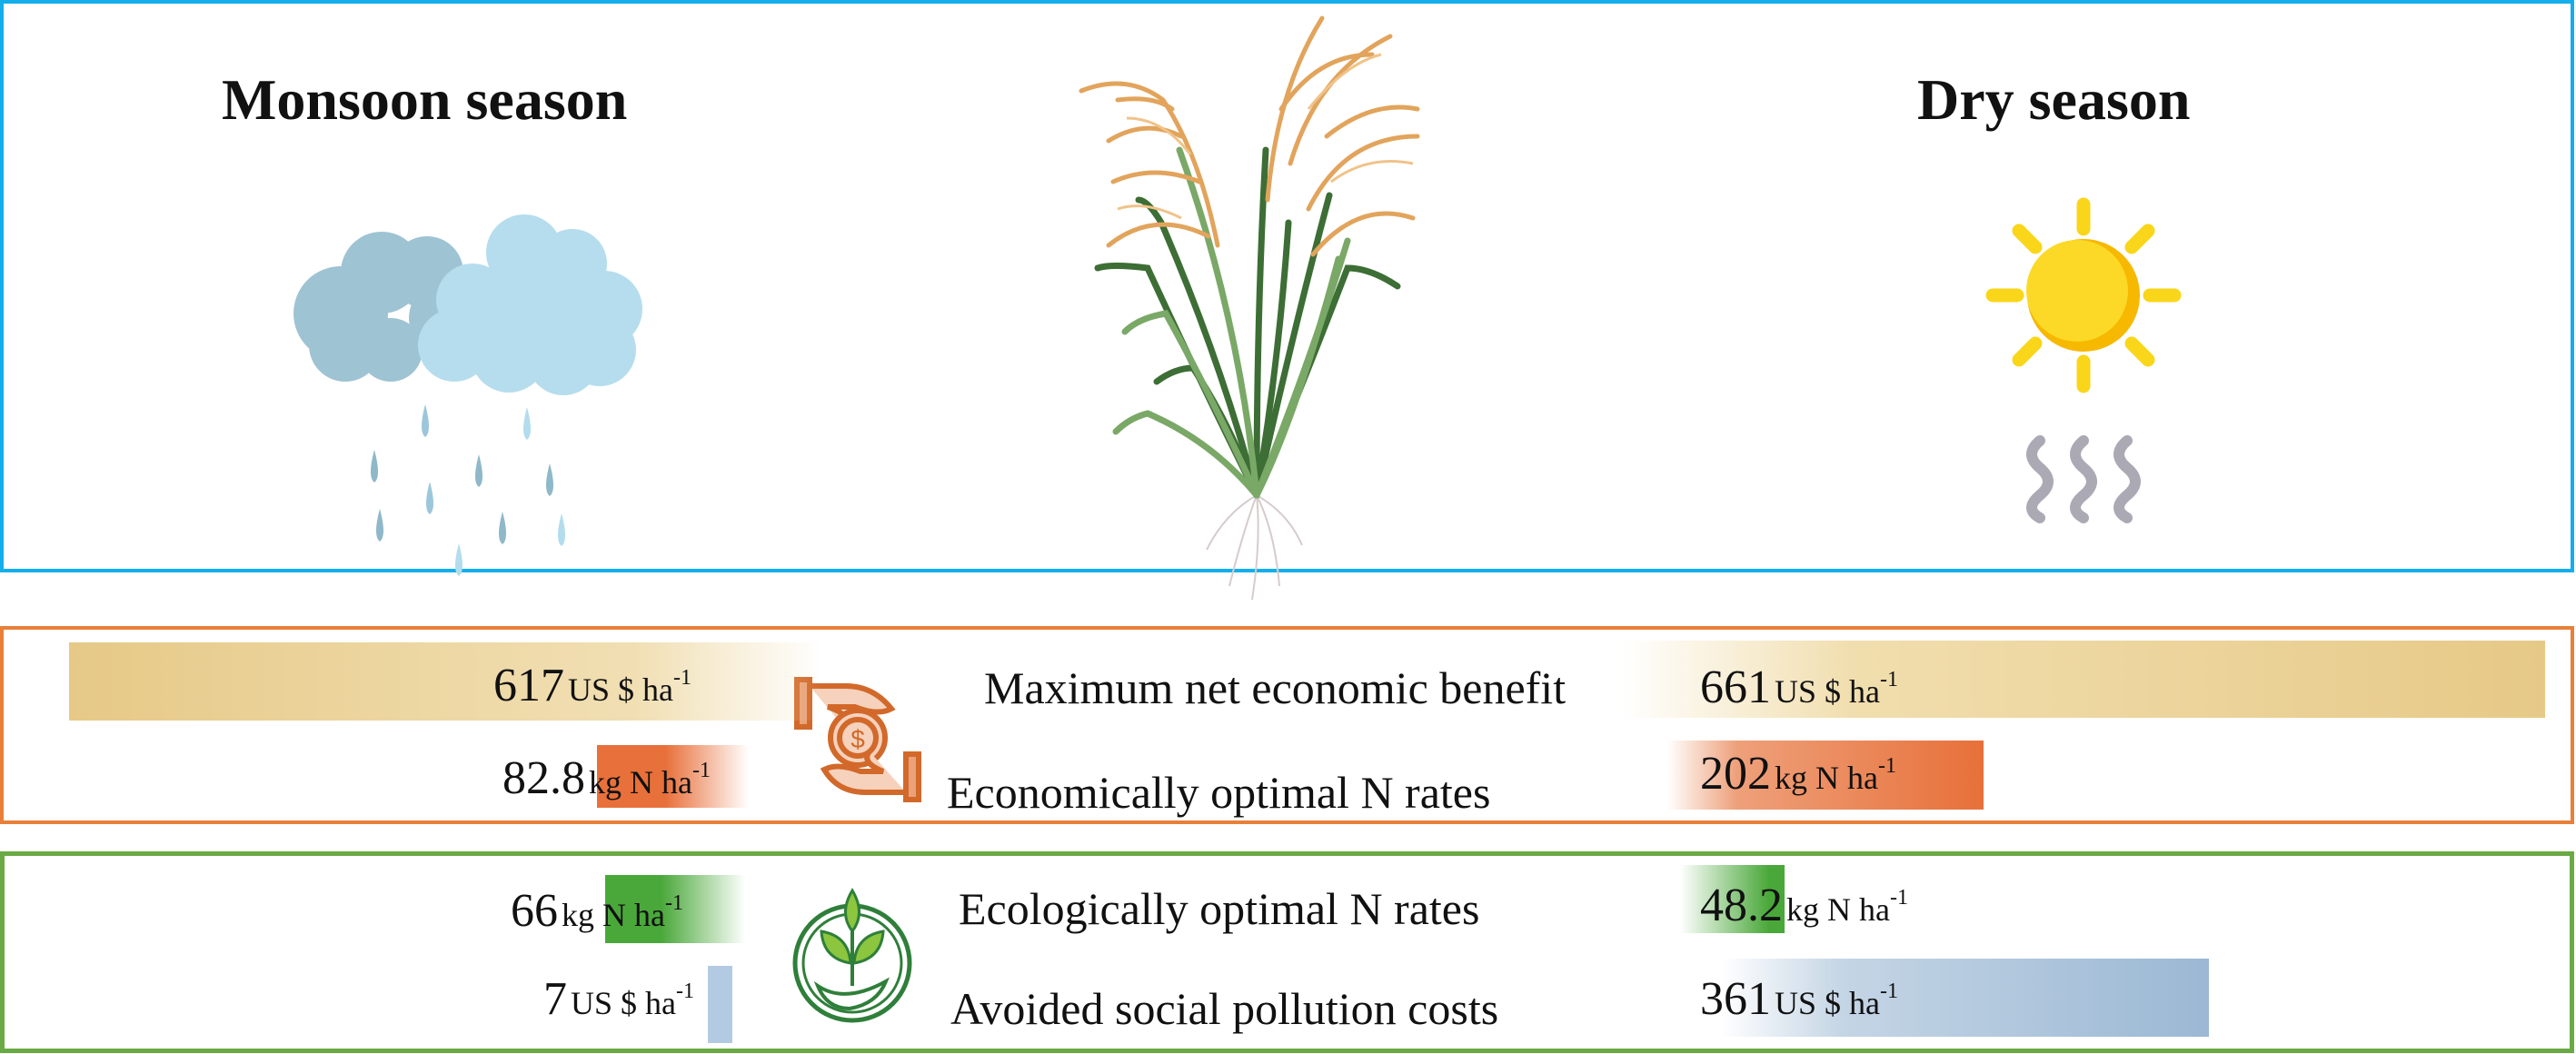  I want to click on monsoon-econ-n-value: 82.8 kg N ha-1, so click(606, 778).